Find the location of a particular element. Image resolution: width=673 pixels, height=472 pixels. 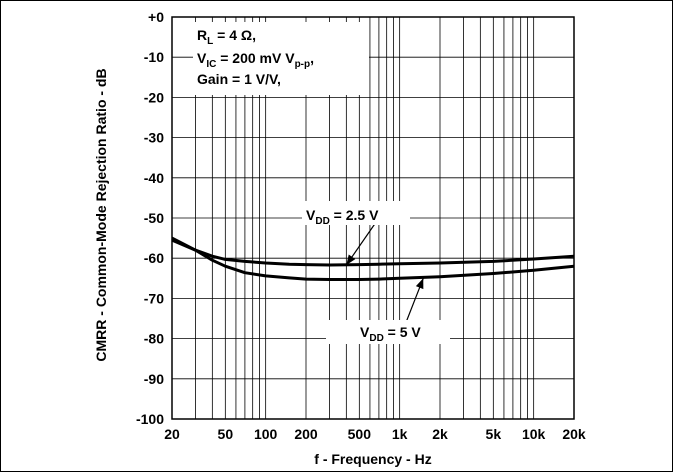

series-label-text: VDD = 5 V is located at coordinates (390, 334).